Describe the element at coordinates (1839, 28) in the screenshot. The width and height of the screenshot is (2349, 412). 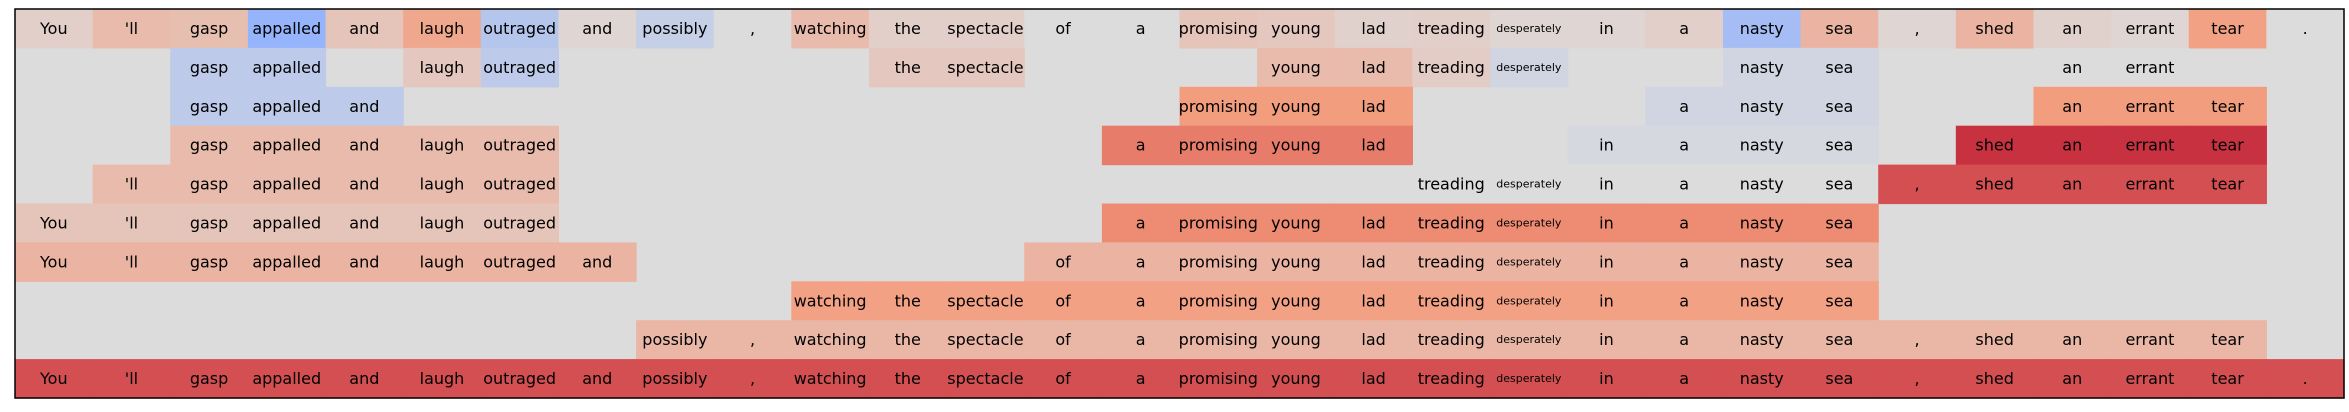
I see `token-label: sea` at that location.